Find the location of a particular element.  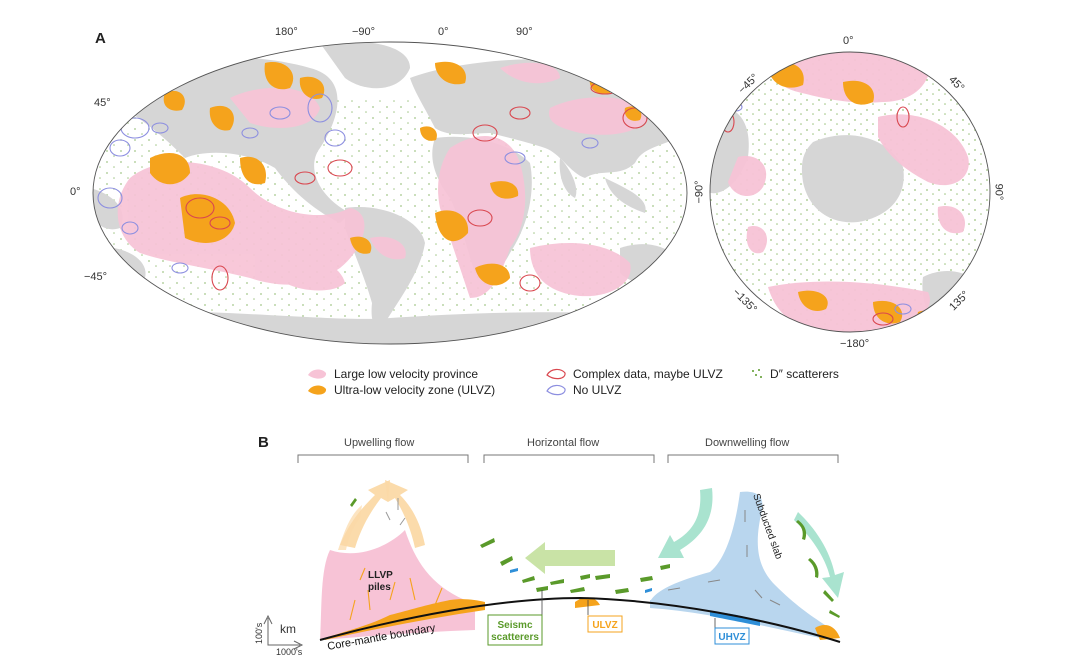

seismic-scatterers-label-2: scatterers is located at coordinates (515, 637).